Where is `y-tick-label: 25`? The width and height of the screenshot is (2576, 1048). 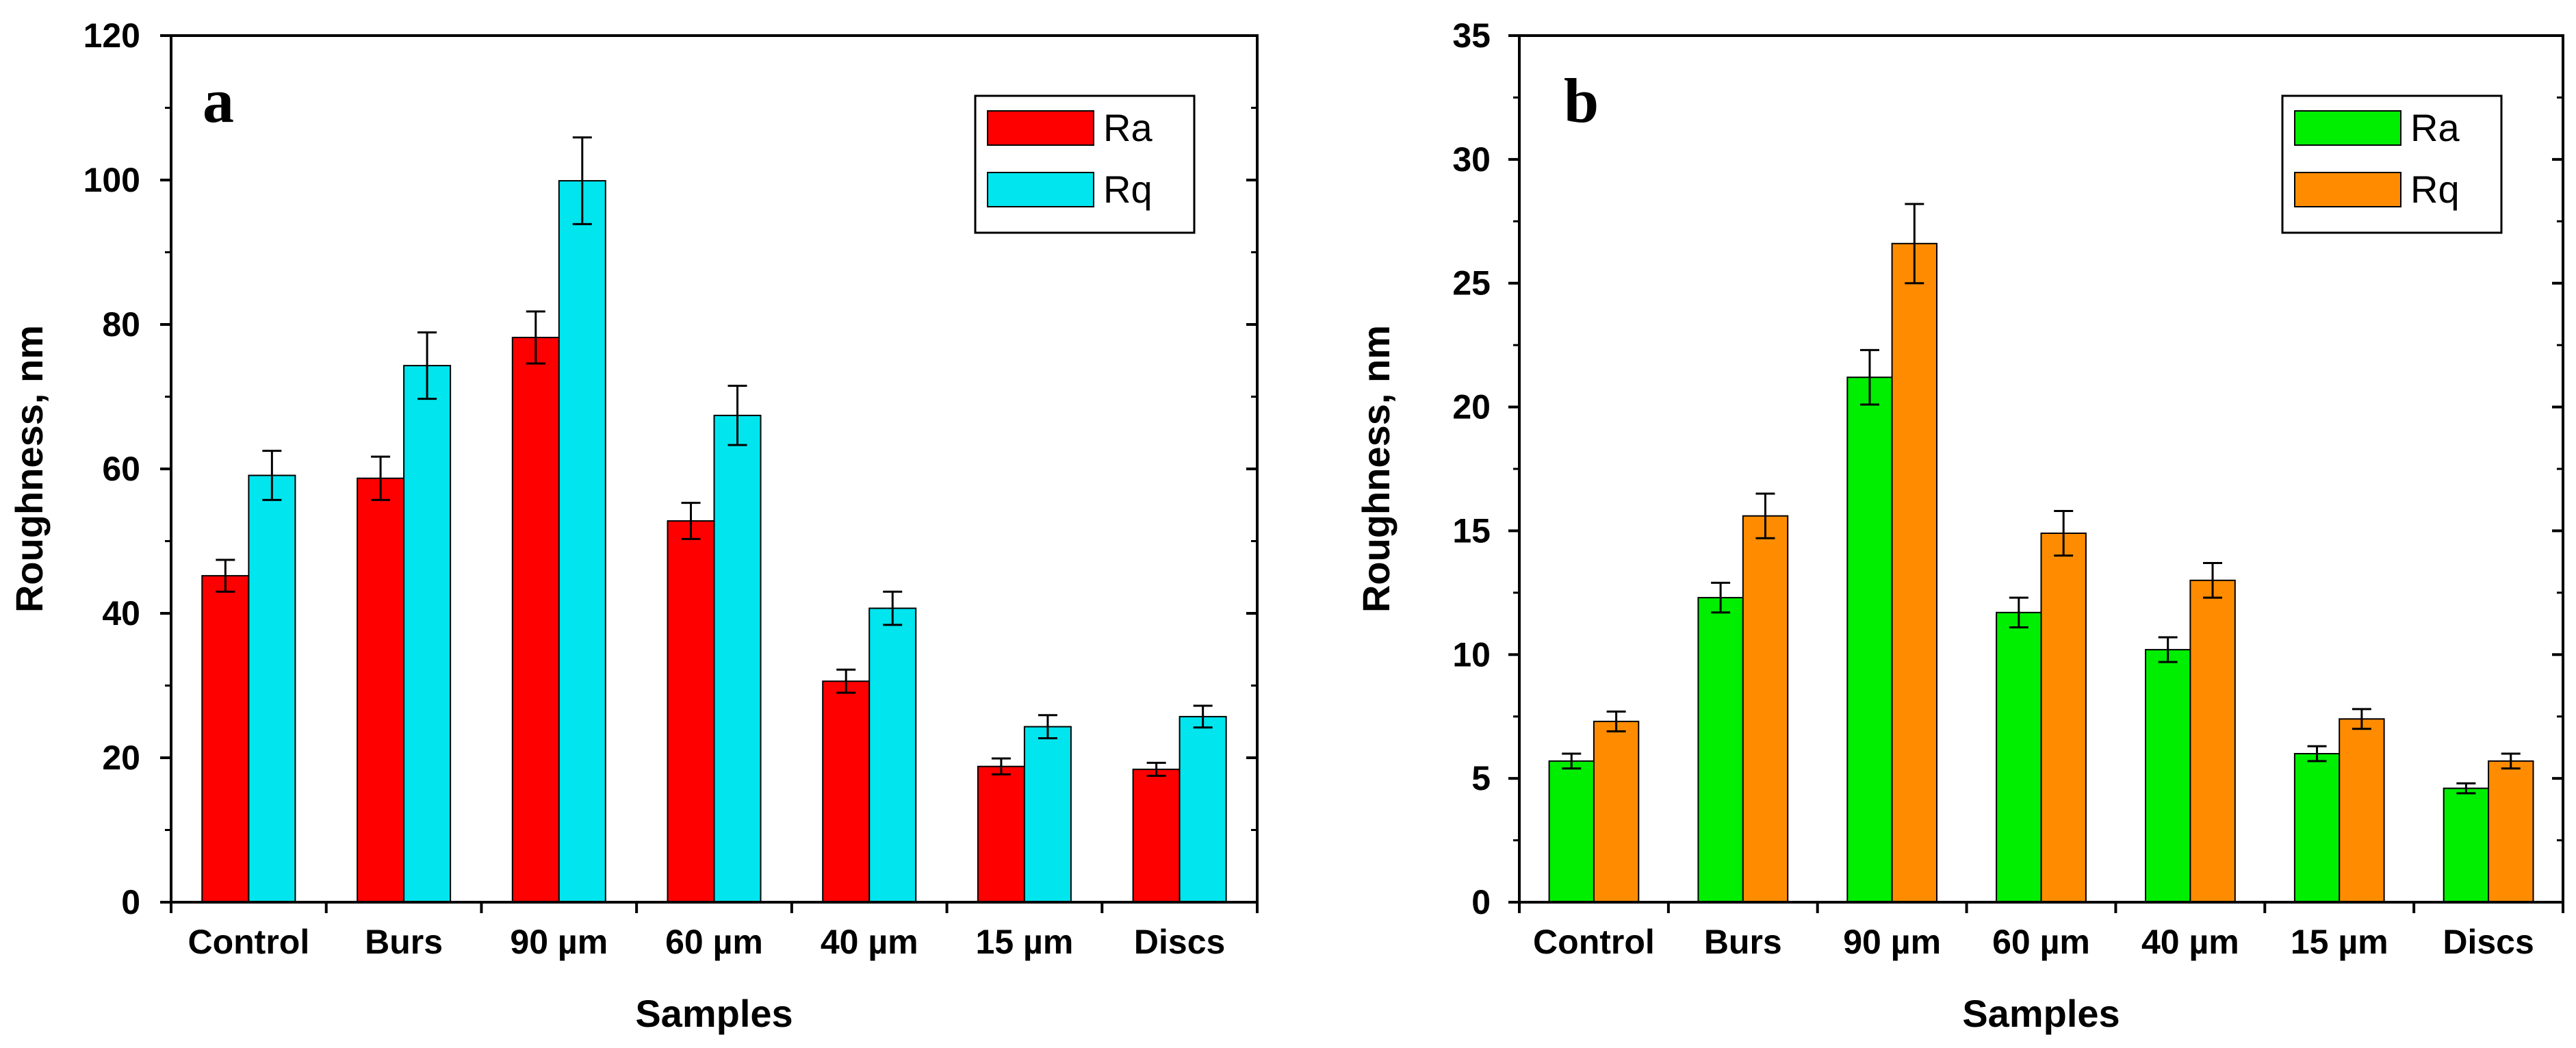
y-tick-label: 25 is located at coordinates (1471, 283).